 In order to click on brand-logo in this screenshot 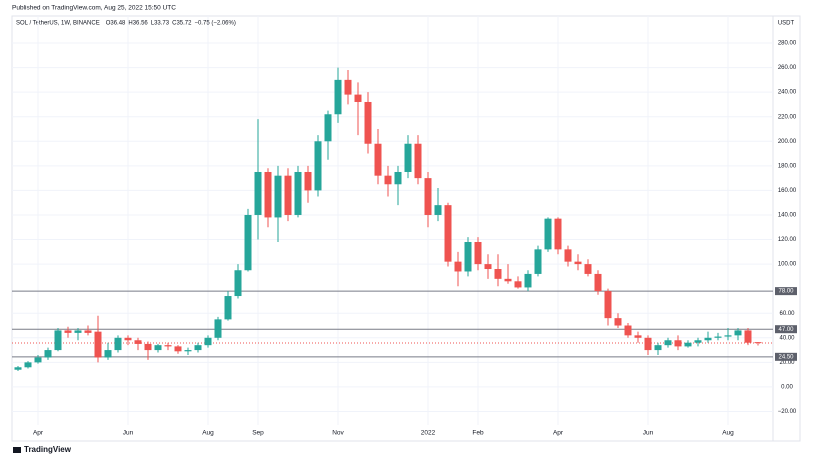, I will do `click(17, 450)`.